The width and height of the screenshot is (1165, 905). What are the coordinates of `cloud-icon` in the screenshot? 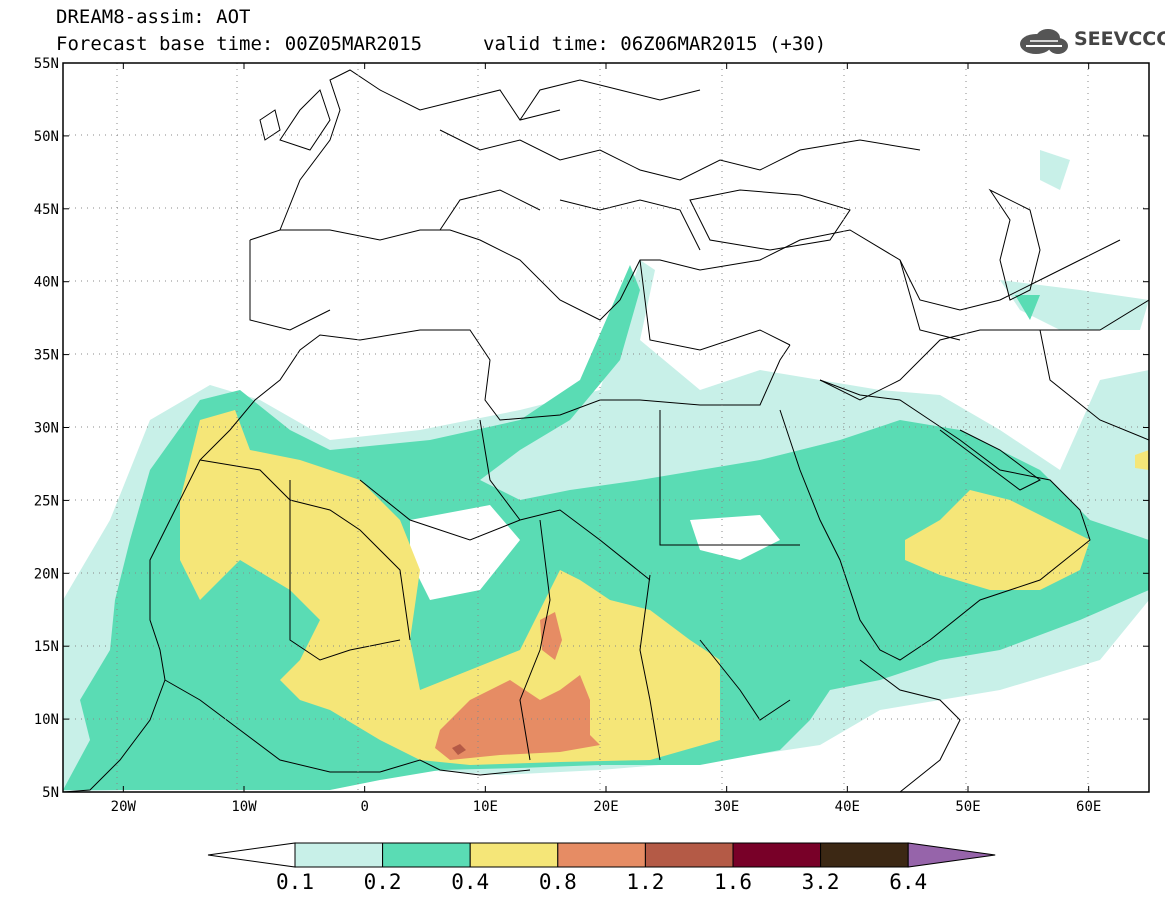 It's located at (1044, 41).